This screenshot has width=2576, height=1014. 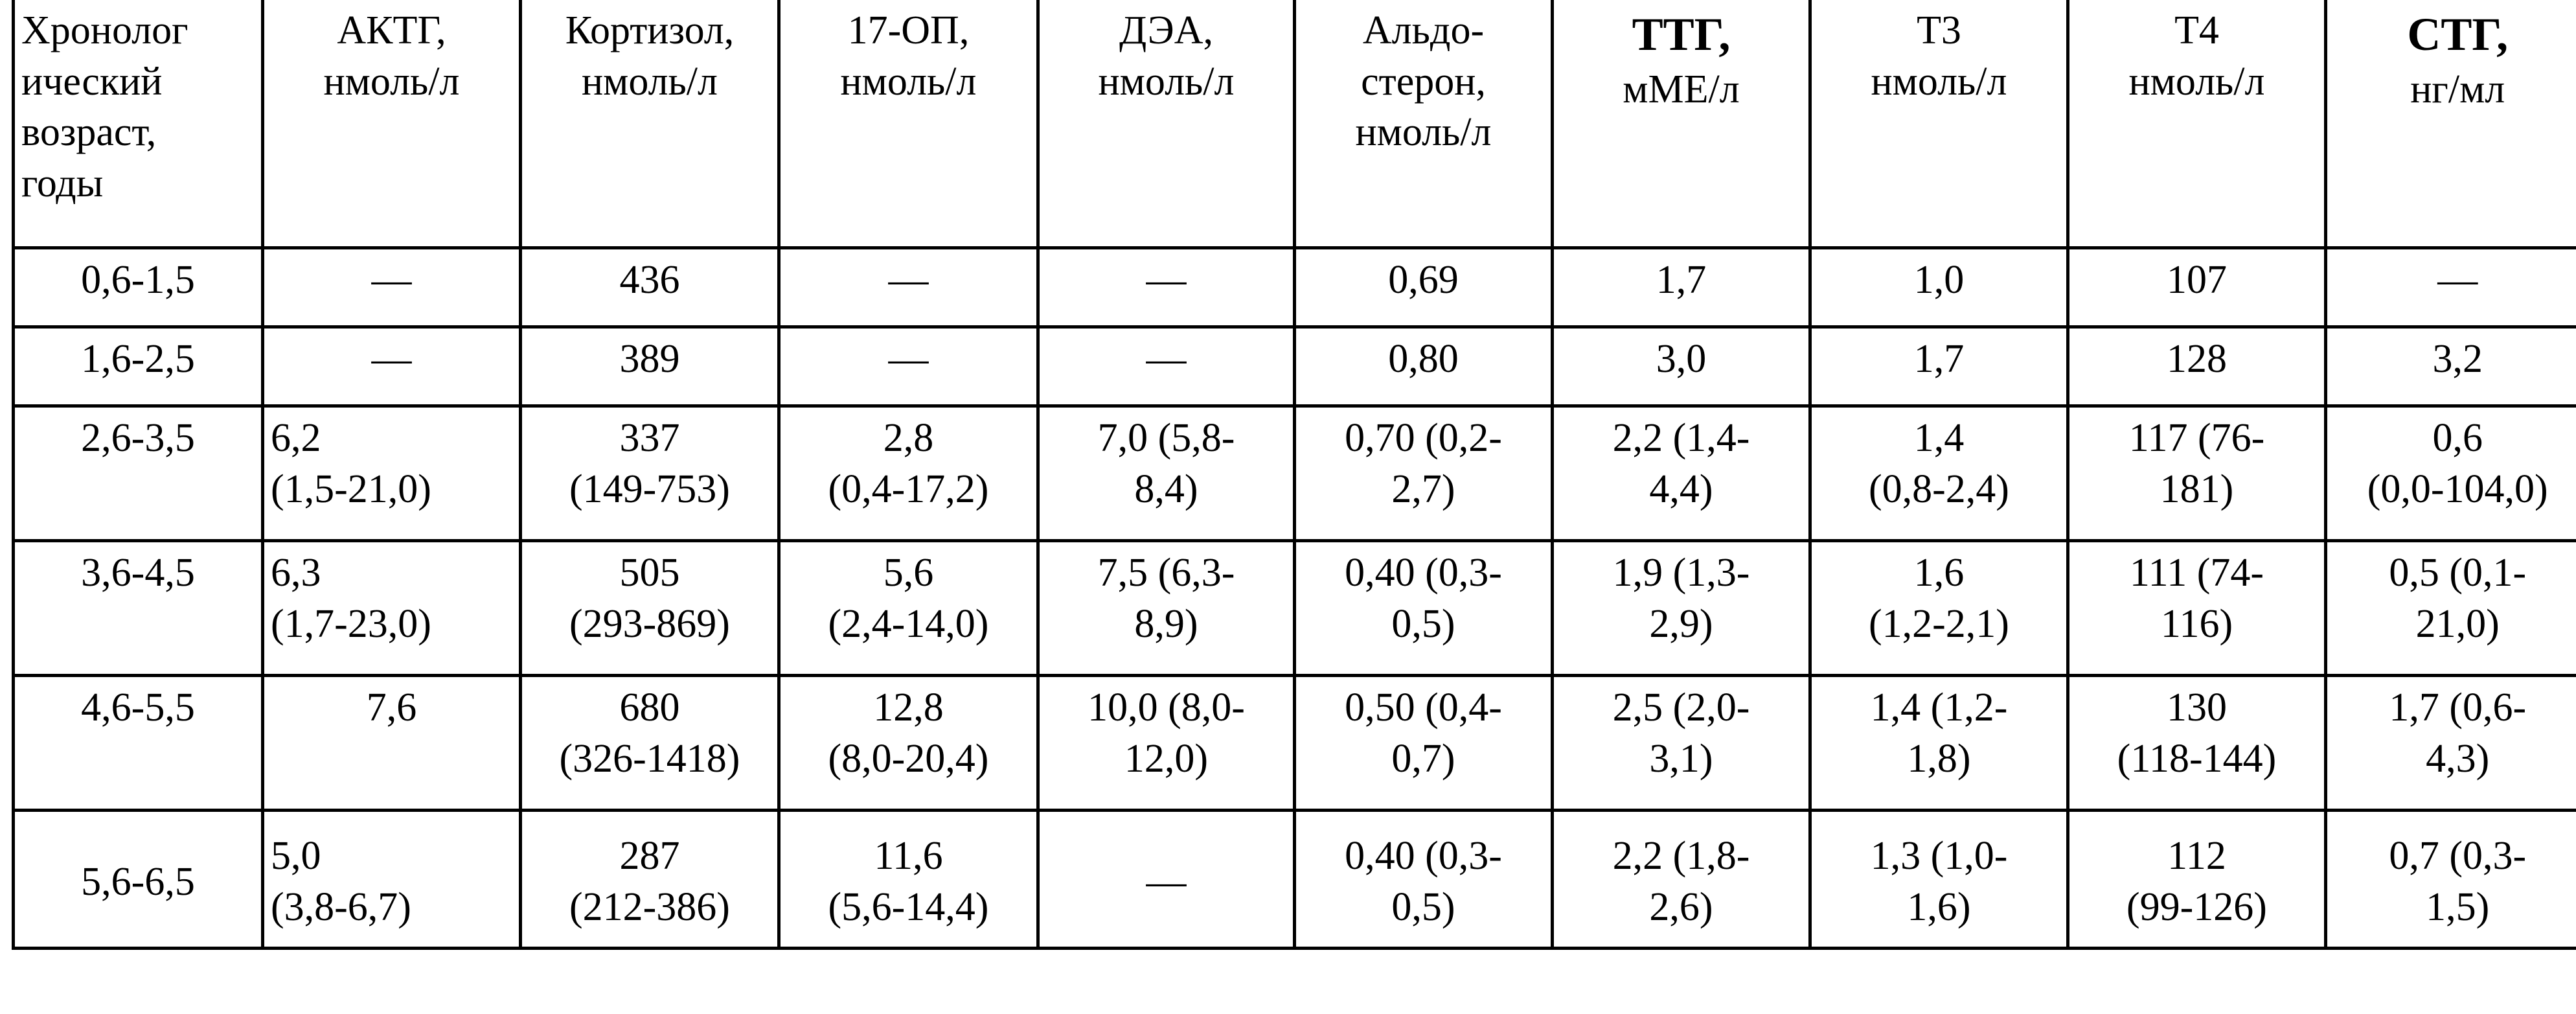 I want to click on value-cell: 0,80, so click(x=1424, y=366).